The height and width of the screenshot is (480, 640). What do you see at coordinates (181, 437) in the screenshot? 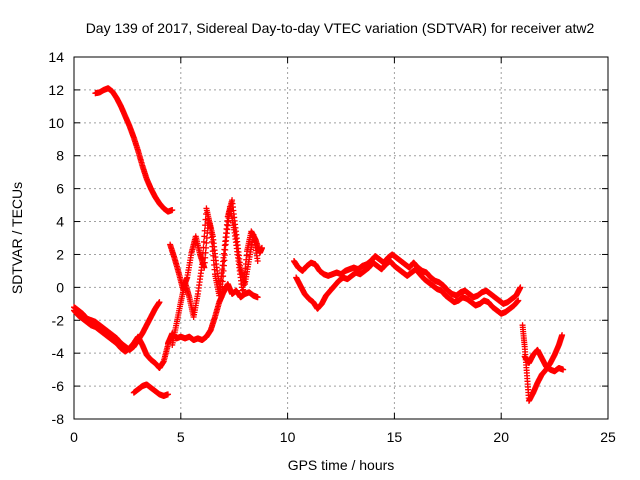
I see `x-tick-label: 5` at bounding box center [181, 437].